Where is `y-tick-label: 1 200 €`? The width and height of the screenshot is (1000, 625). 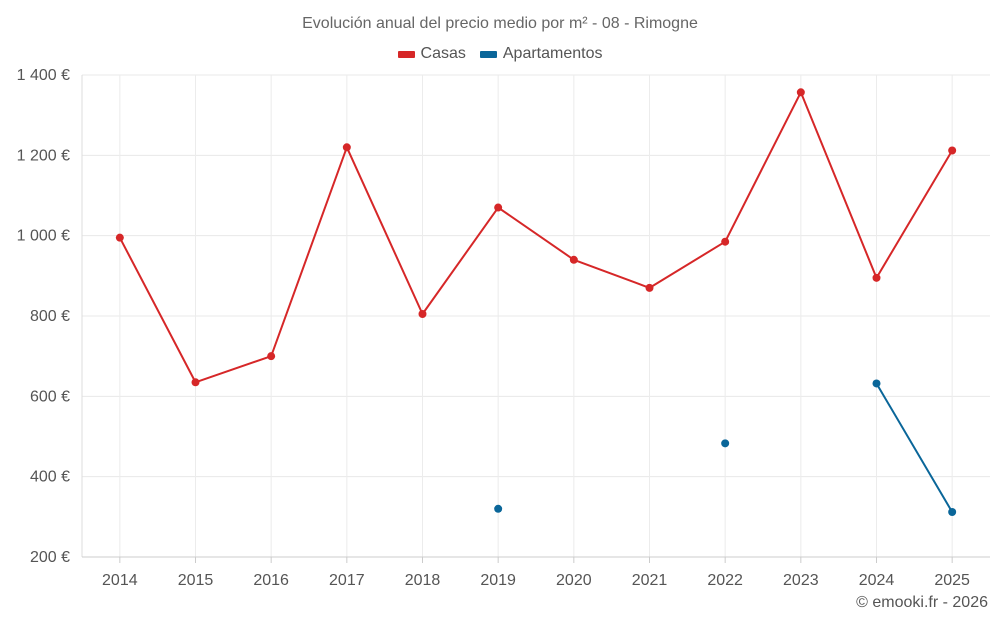
y-tick-label: 1 200 € is located at coordinates (43, 155).